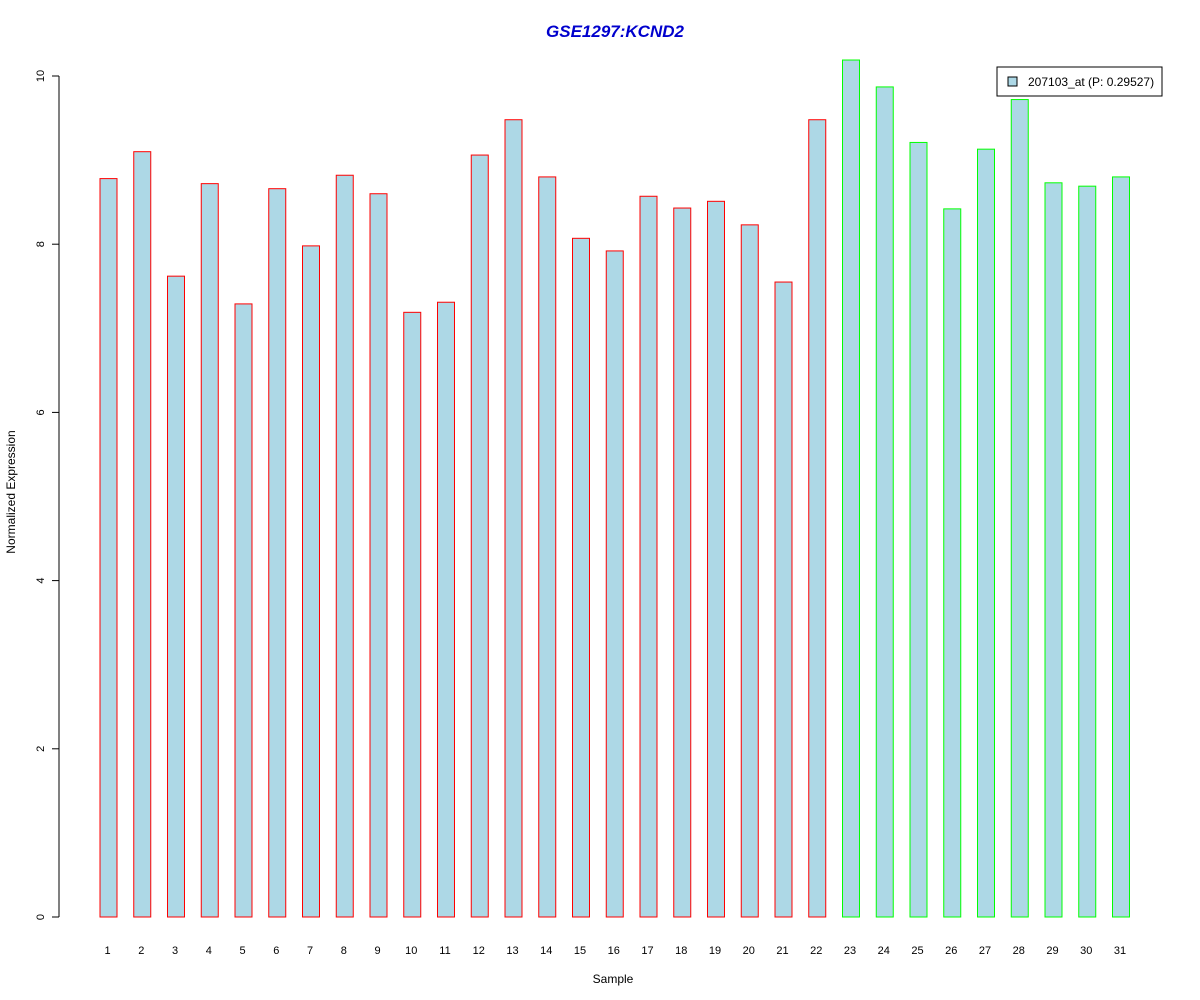 The image size is (1200, 1000). What do you see at coordinates (715, 951) in the screenshot?
I see `x-tick-label: 19` at bounding box center [715, 951].